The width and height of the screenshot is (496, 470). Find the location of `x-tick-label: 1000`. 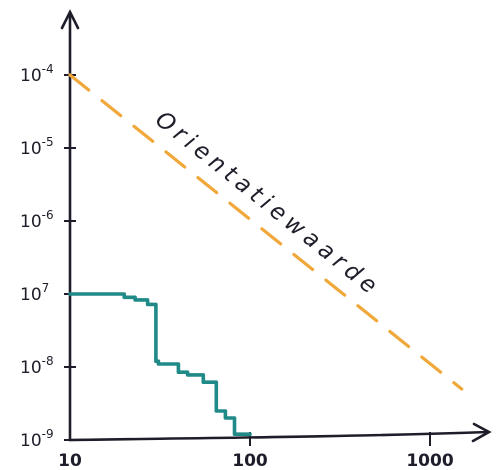

x-tick-label: 1000 is located at coordinates (429, 460).